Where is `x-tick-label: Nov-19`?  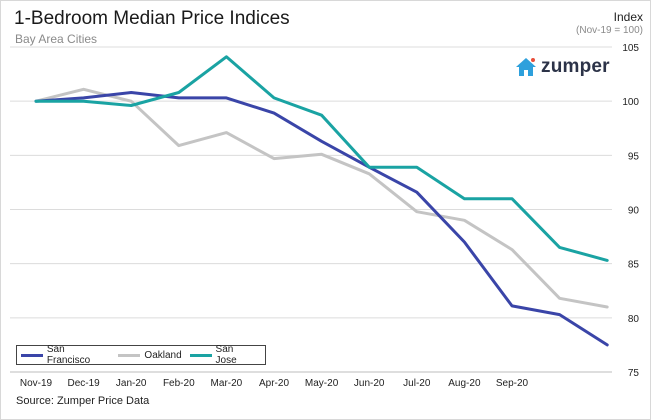 x-tick-label: Nov-19 is located at coordinates (36, 383).